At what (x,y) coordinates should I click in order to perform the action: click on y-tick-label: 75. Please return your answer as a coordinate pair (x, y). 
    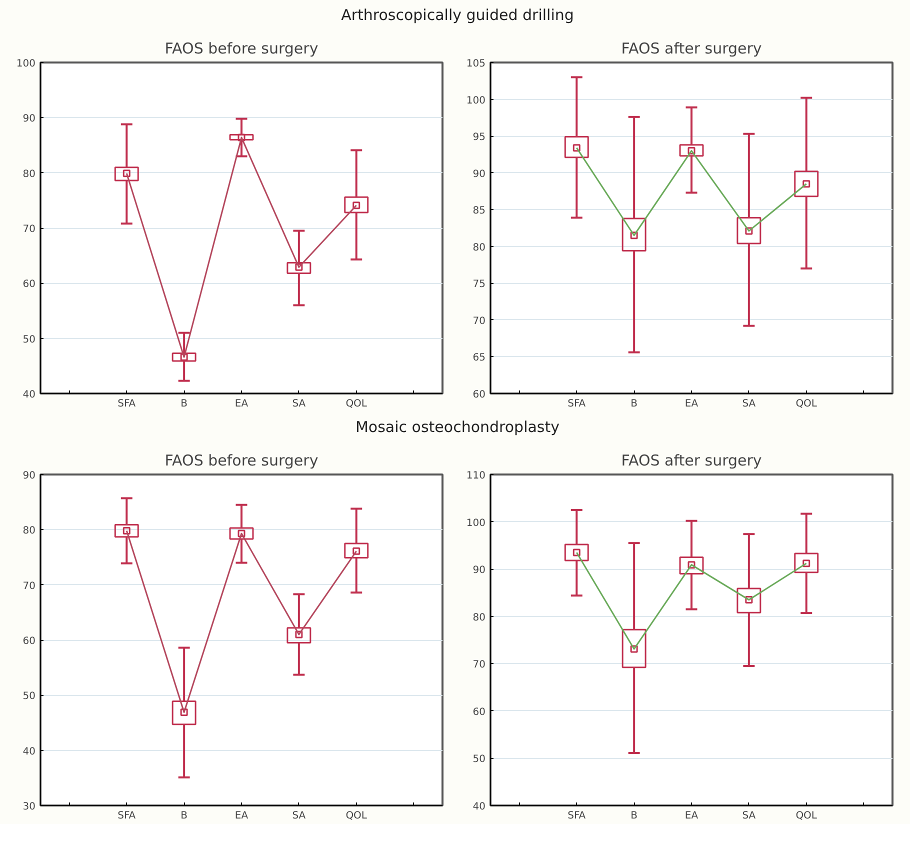
    Looking at the image, I should click on (479, 284).